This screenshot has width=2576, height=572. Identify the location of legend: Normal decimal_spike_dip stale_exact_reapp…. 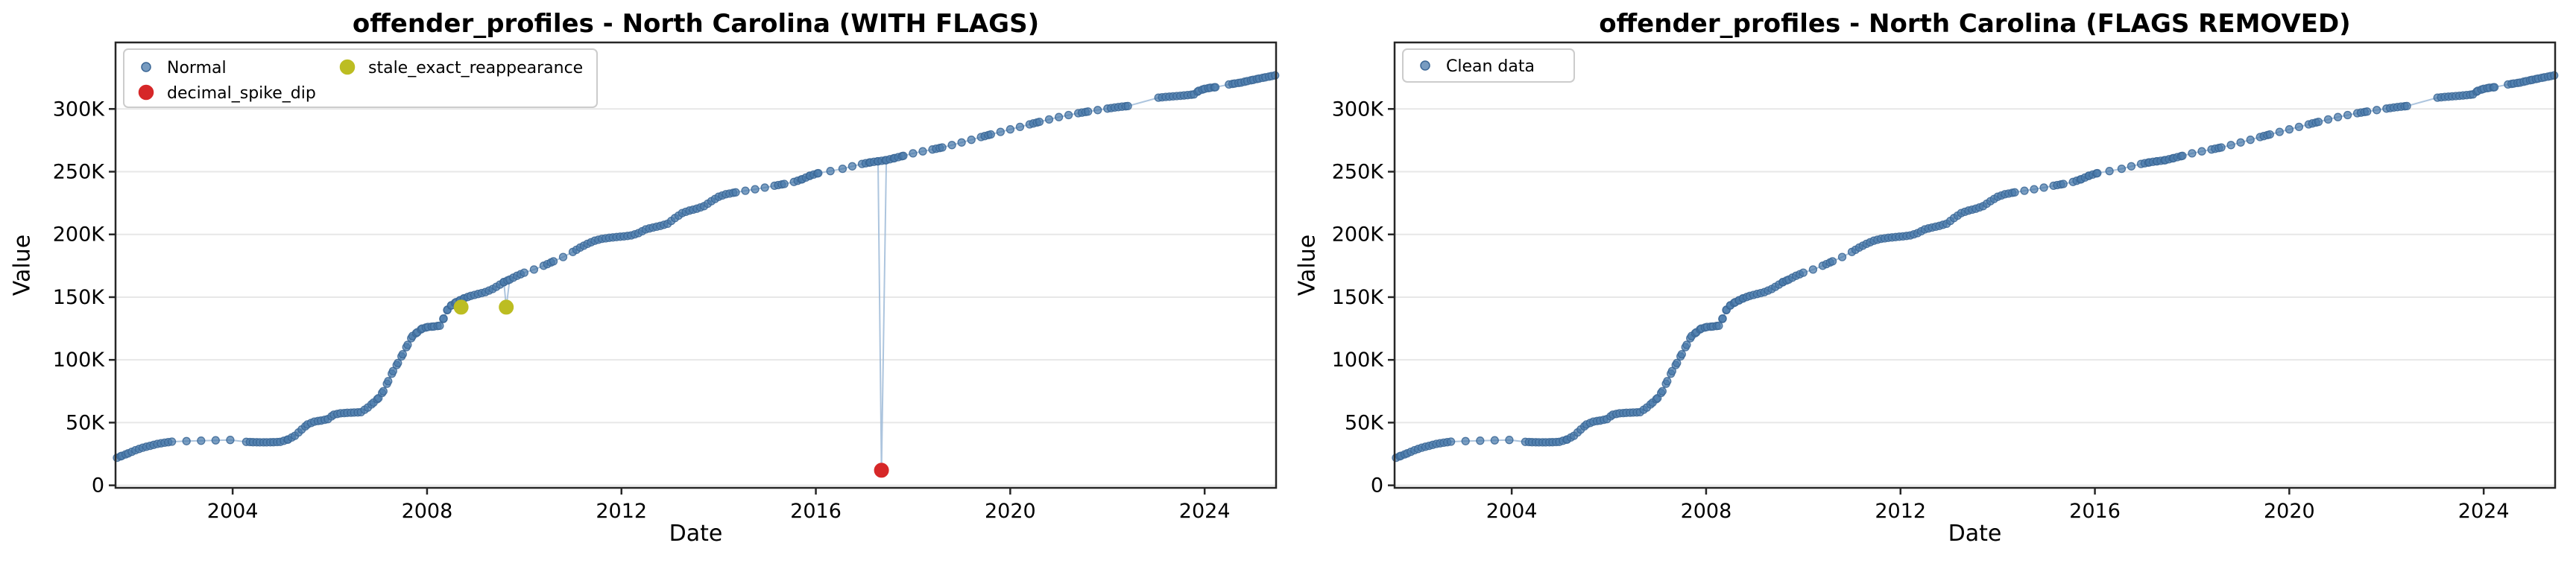
(360, 78).